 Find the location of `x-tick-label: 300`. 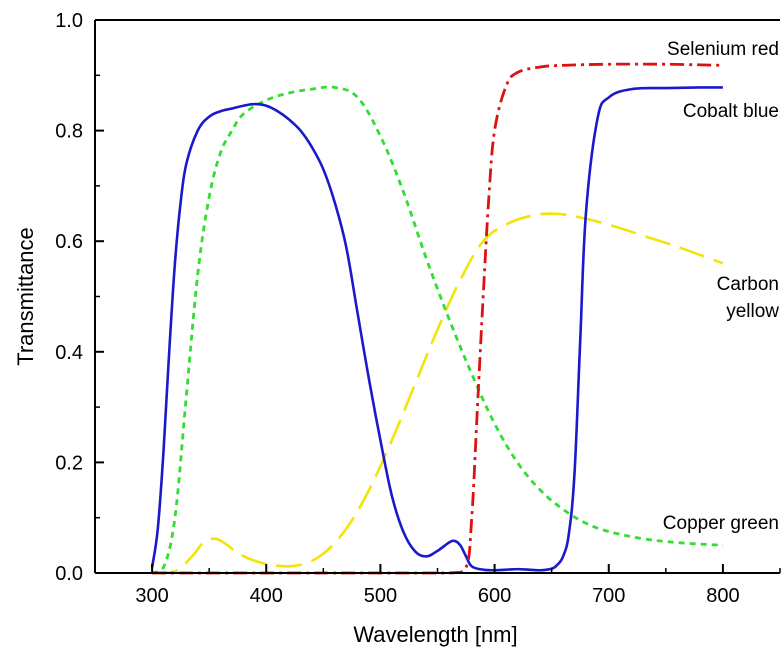

x-tick-label: 300 is located at coordinates (151, 596).